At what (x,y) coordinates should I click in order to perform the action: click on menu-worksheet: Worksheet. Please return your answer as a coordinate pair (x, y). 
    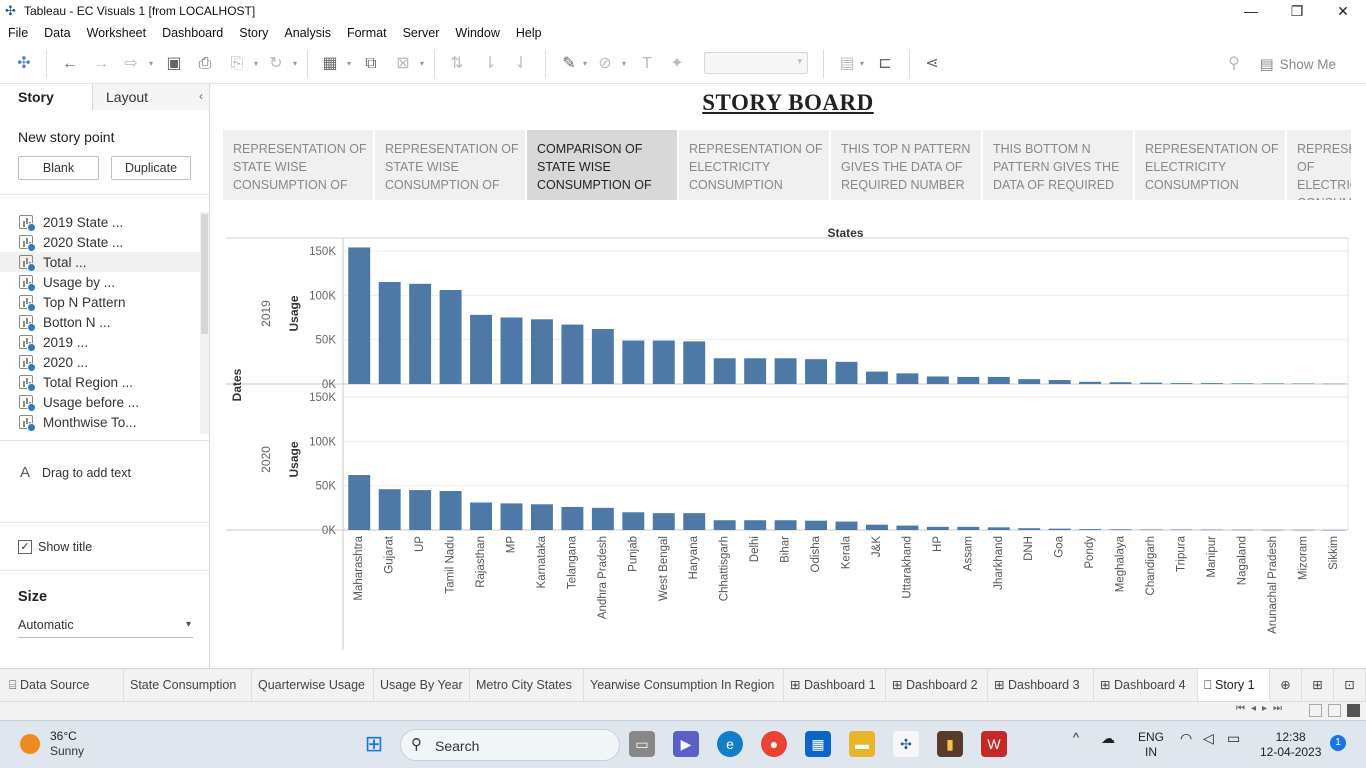
    Looking at the image, I should click on (116, 33).